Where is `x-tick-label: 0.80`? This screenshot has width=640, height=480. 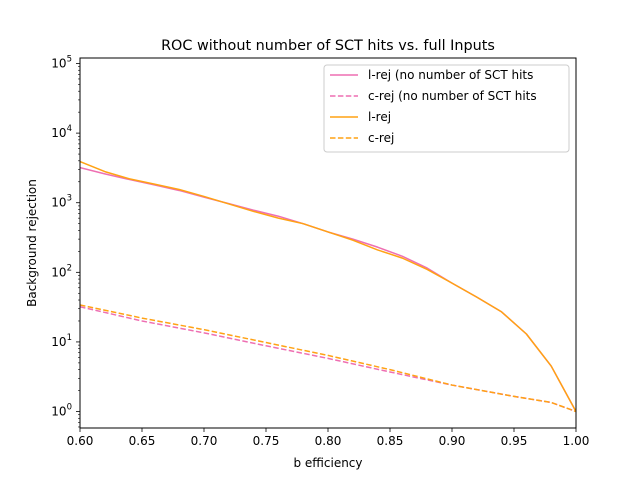 x-tick-label: 0.80 is located at coordinates (328, 441).